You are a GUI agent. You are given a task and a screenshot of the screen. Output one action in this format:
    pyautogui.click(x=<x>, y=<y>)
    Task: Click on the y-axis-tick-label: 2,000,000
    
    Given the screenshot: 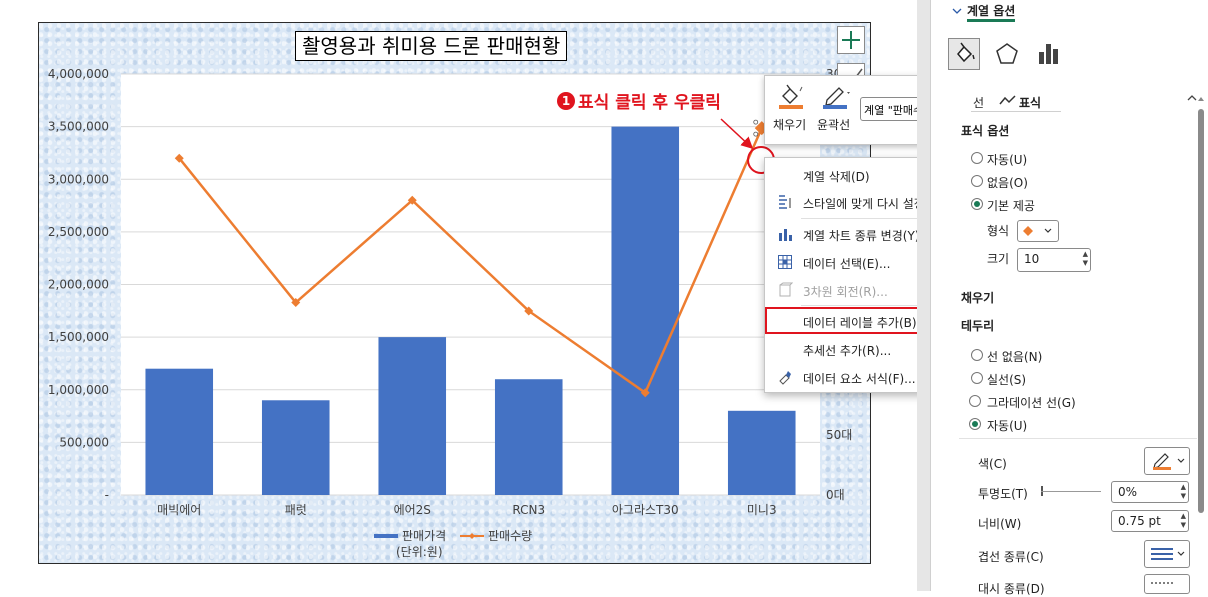 What is the action you would take?
    pyautogui.click(x=78, y=285)
    